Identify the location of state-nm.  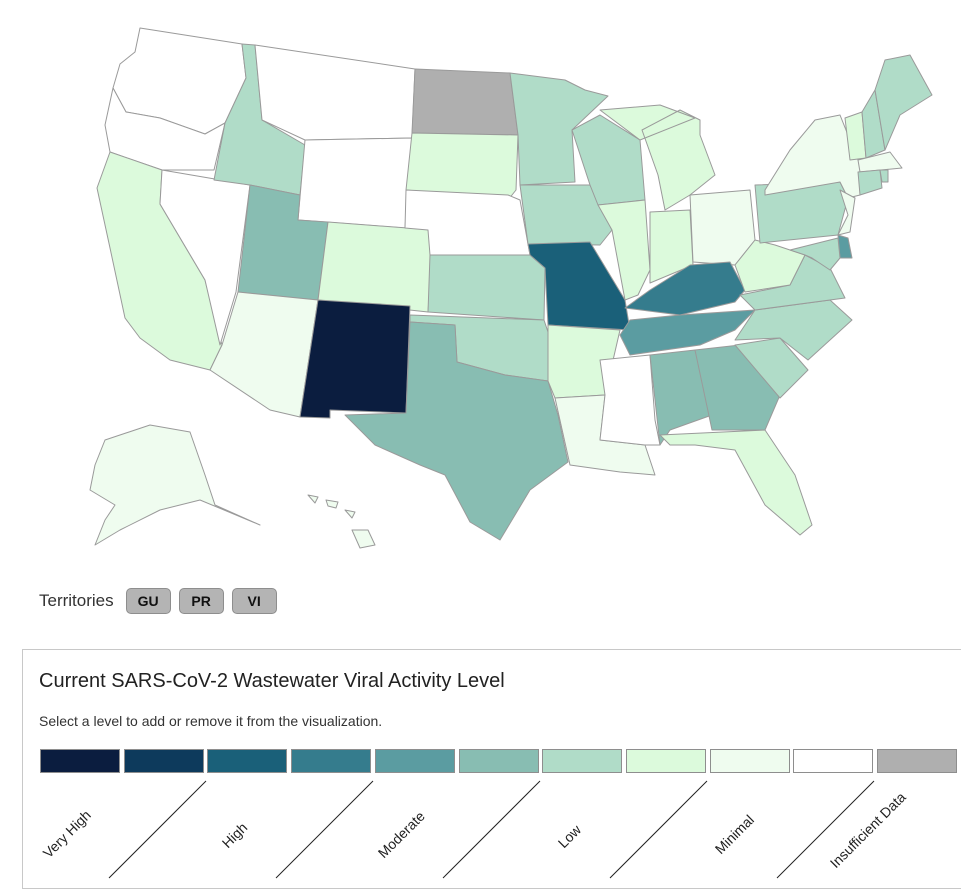
(355, 359).